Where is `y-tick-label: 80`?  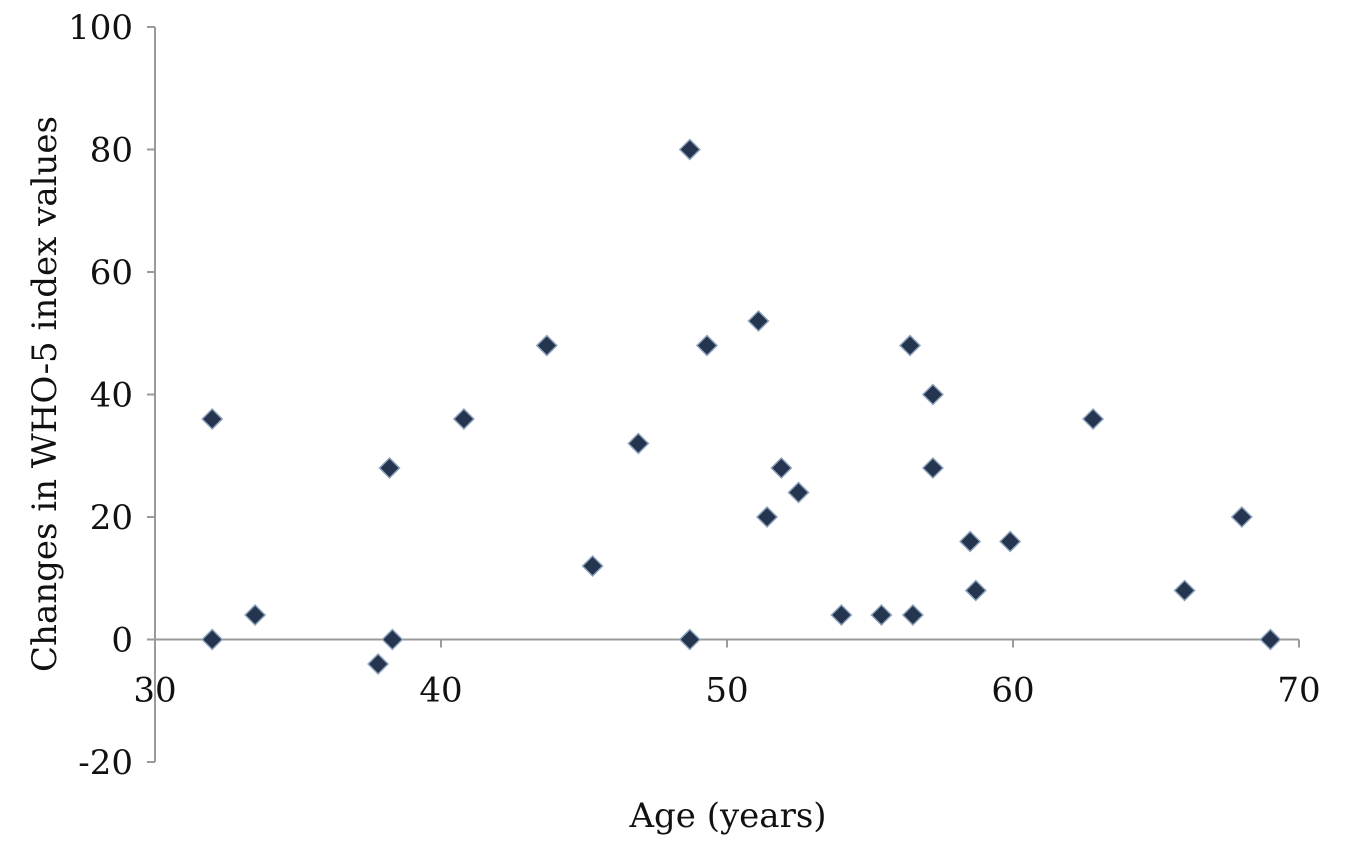 y-tick-label: 80 is located at coordinates (111, 151).